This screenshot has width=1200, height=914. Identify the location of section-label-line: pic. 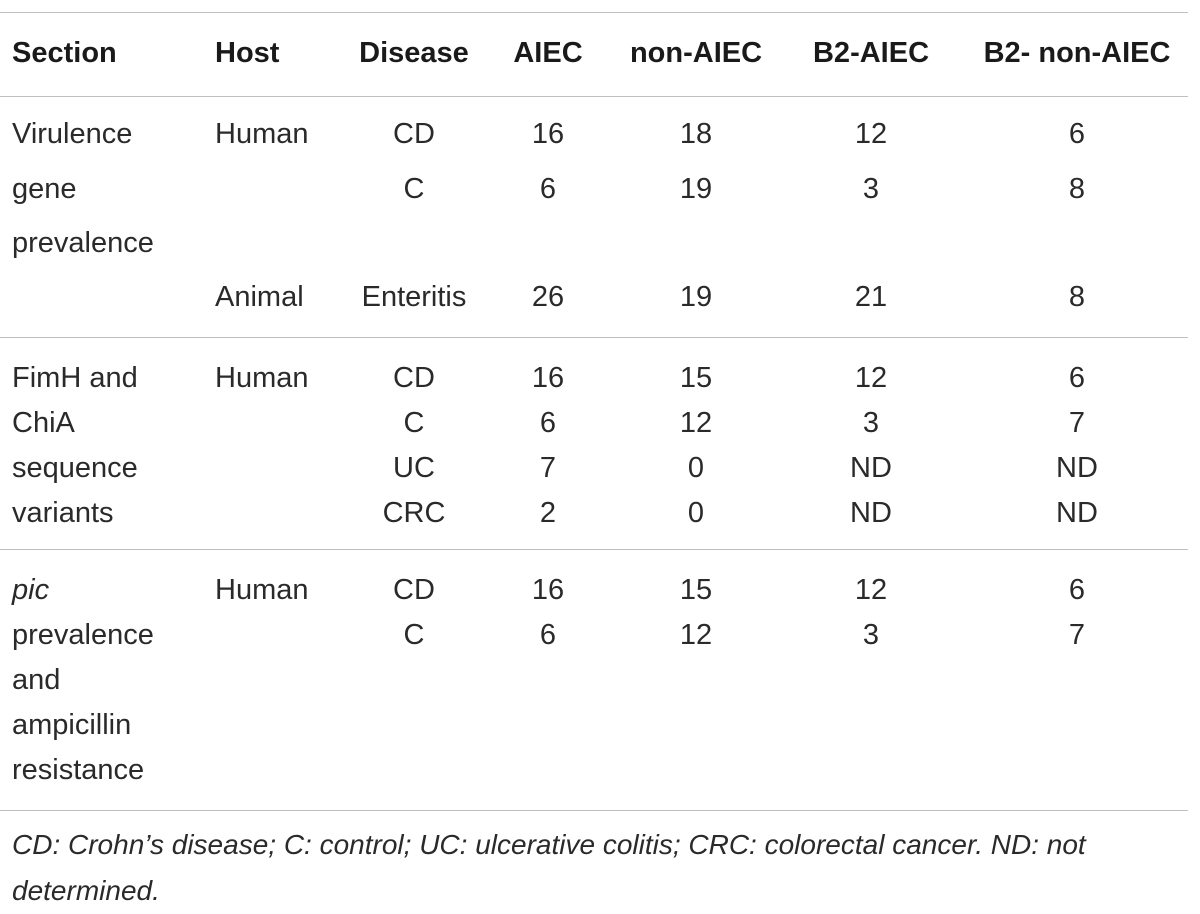
(31, 590).